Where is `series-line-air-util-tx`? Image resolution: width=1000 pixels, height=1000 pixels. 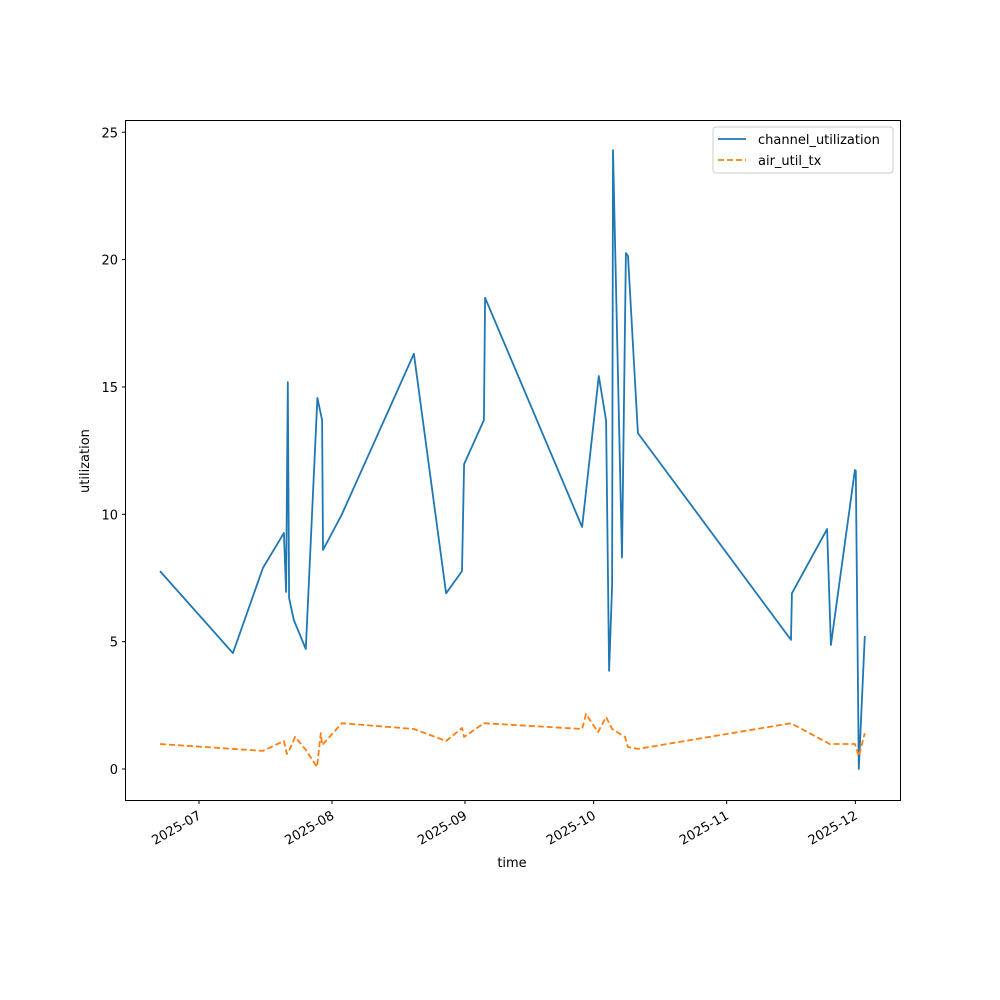
series-line-air-util-tx is located at coordinates (512, 740).